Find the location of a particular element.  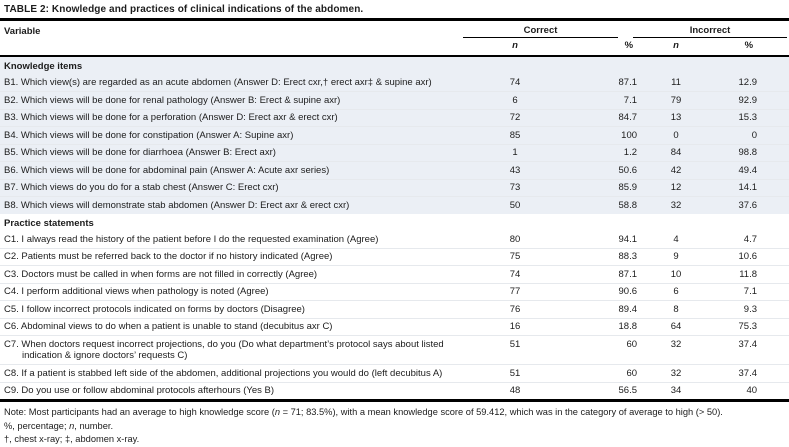

cell-incorrect-pct: 10.6 is located at coordinates (748, 256).